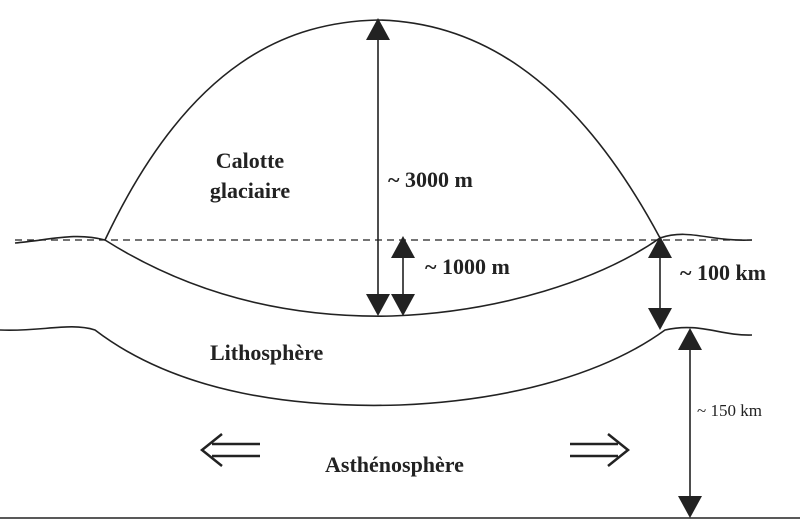 The width and height of the screenshot is (800, 520). What do you see at coordinates (229, 450) in the screenshot?
I see `flow-arrow-left` at bounding box center [229, 450].